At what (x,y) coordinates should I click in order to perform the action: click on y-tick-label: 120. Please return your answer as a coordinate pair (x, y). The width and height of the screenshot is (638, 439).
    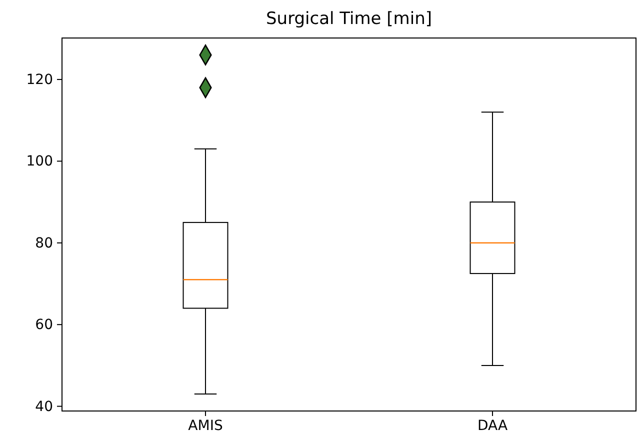
    Looking at the image, I should click on (39, 80).